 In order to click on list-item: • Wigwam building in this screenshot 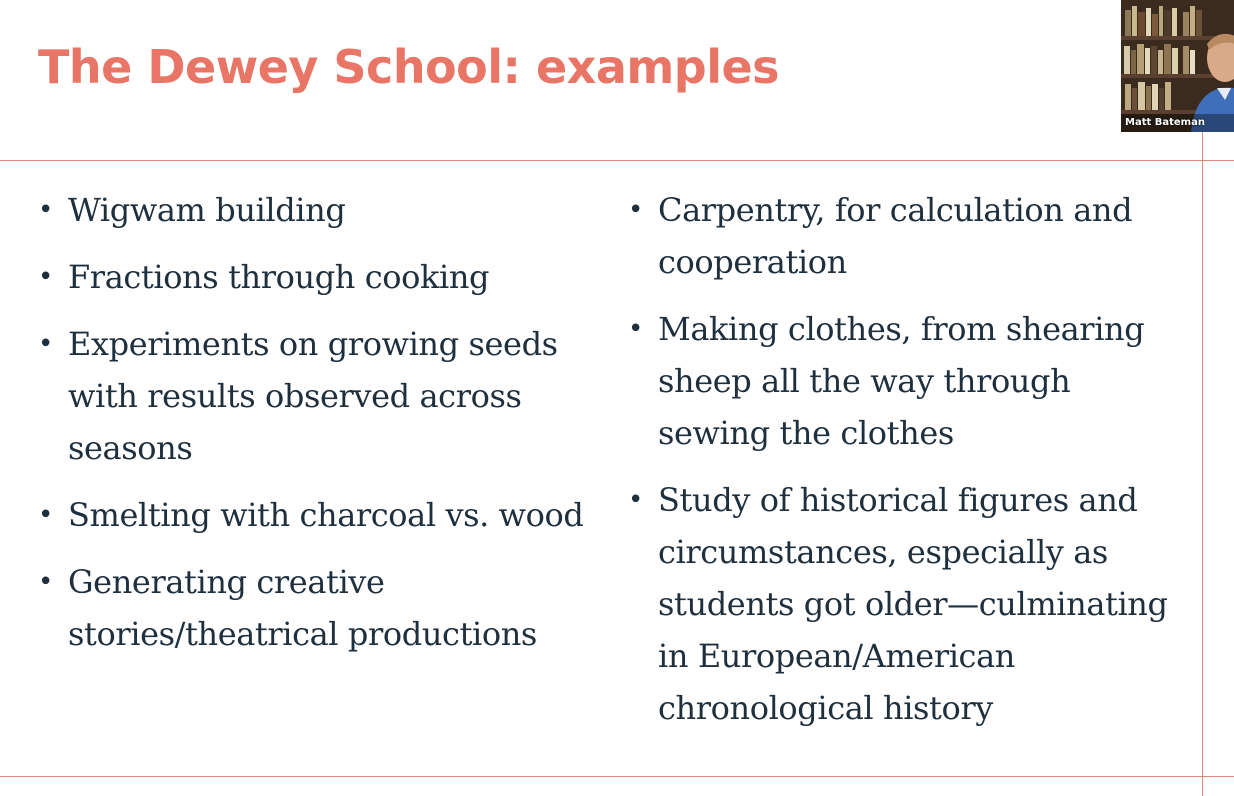, I will do `click(318, 210)`.